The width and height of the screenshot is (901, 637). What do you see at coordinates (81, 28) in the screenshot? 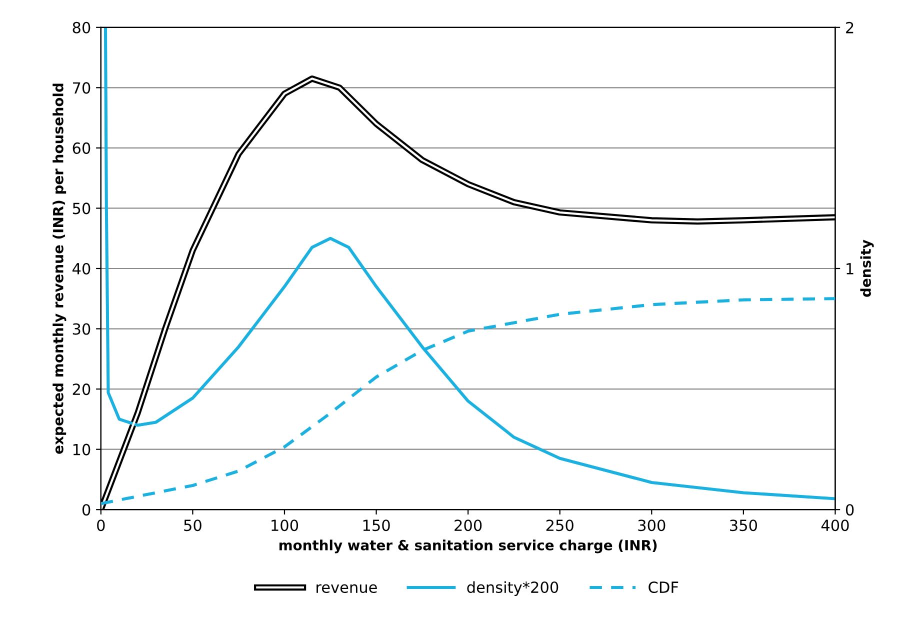
I see `y-tick-label: 80` at bounding box center [81, 28].